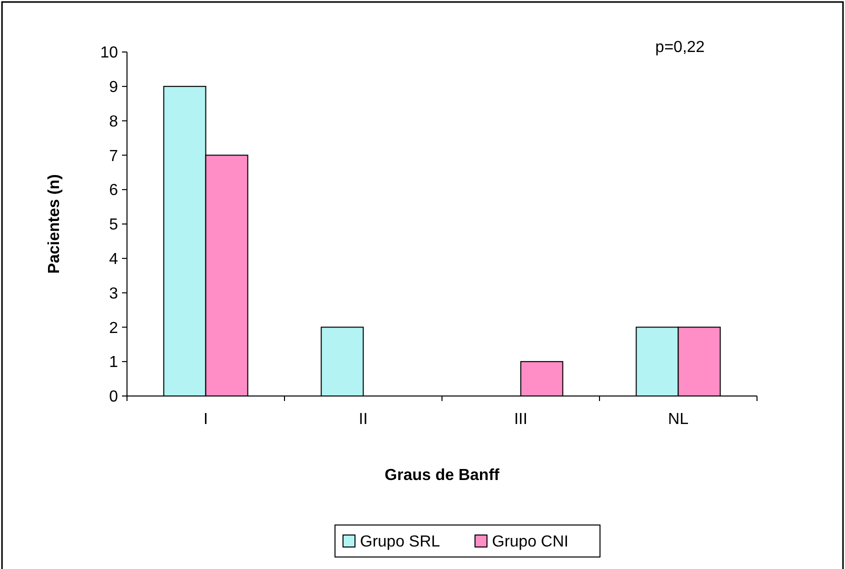  What do you see at coordinates (678, 419) in the screenshot?
I see `x-tick-label: NL` at bounding box center [678, 419].